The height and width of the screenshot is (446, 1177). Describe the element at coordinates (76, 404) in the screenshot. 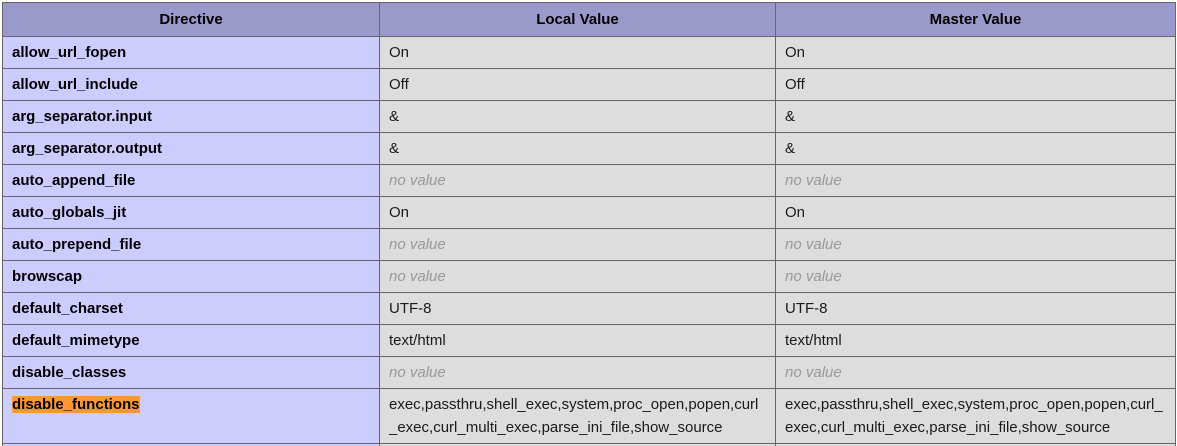

I see `find-highlight: disable_functions` at that location.